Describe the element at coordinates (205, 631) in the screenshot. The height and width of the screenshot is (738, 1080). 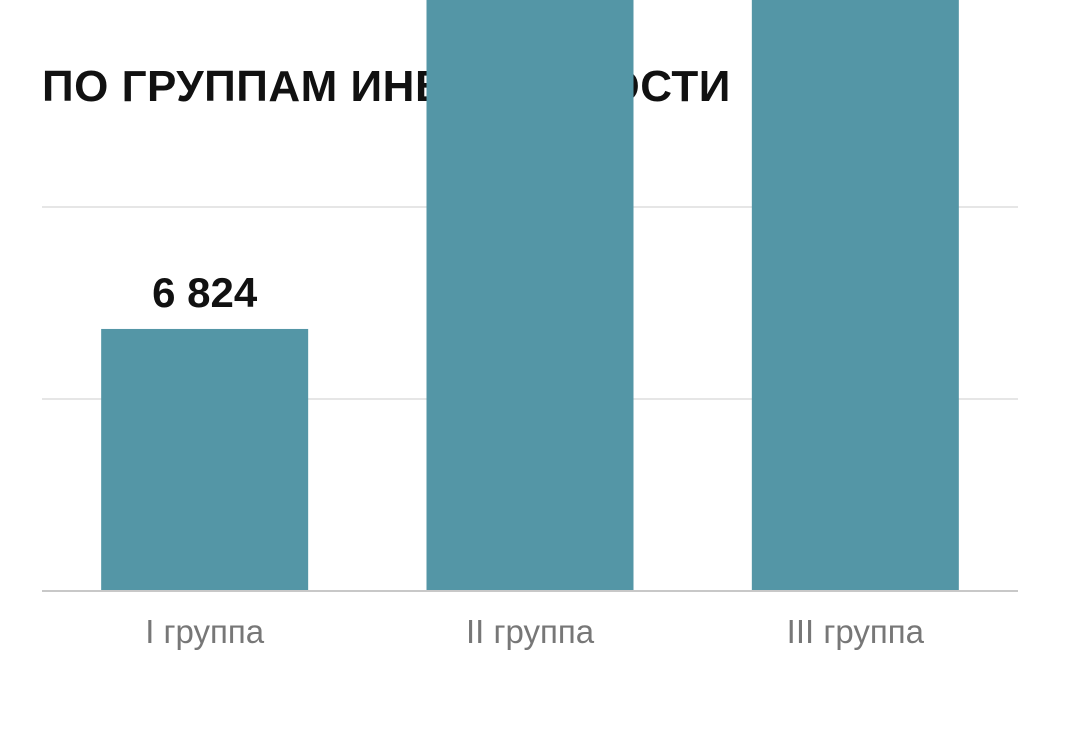
I see `x-tick-label: I группа` at that location.